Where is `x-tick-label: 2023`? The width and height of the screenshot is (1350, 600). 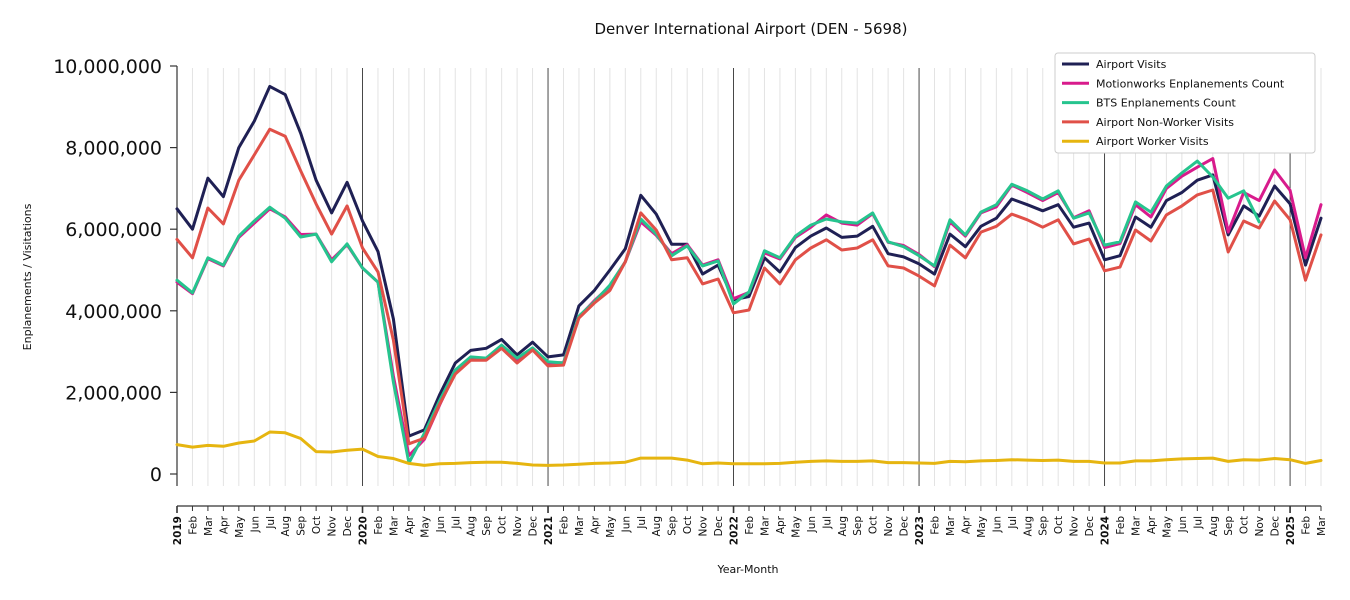
x-tick-label: 2023 is located at coordinates (920, 530).